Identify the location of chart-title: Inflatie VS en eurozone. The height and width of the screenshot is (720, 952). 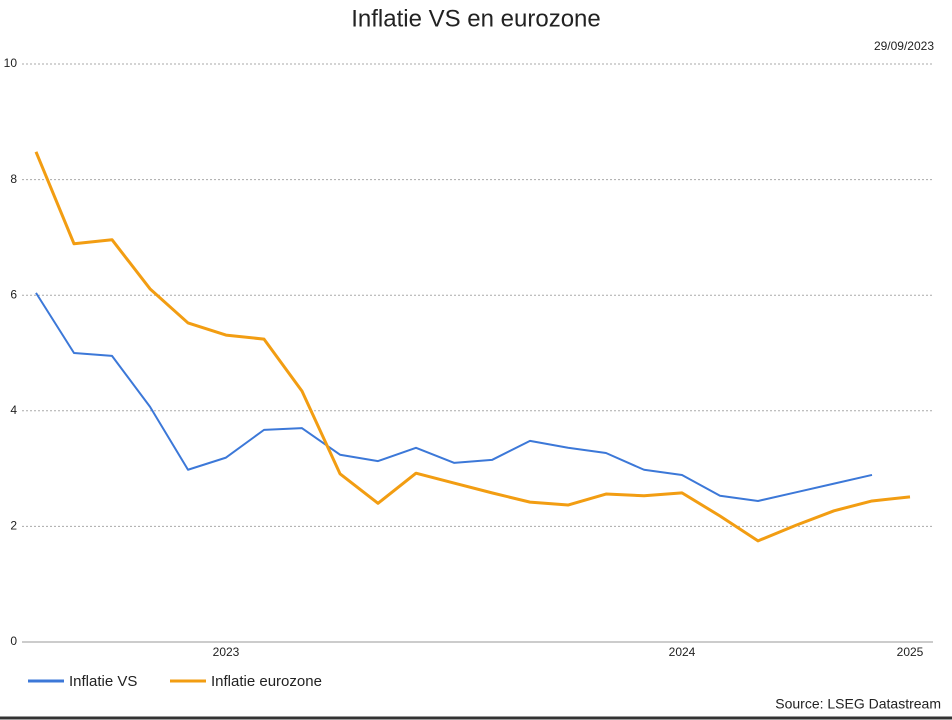
(476, 18).